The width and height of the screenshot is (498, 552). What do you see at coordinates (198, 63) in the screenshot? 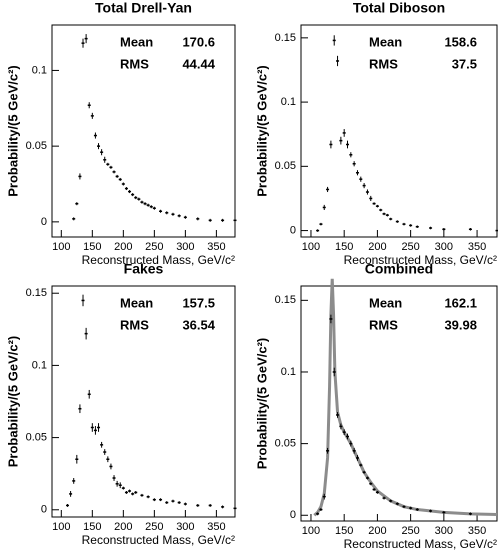
I see `stat-value: 44.44` at bounding box center [198, 63].